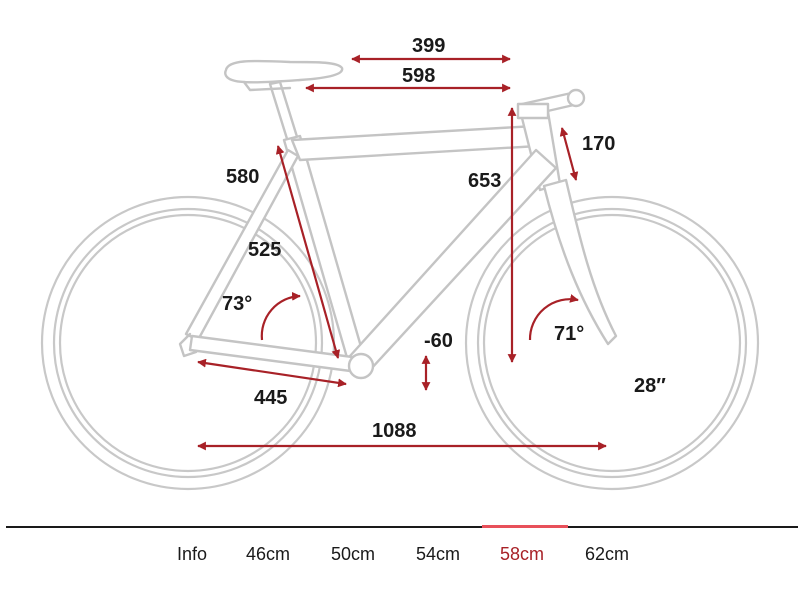 The width and height of the screenshot is (800, 600). Describe the element at coordinates (553, 317) in the screenshot. I see `head-angle-arc` at that location.